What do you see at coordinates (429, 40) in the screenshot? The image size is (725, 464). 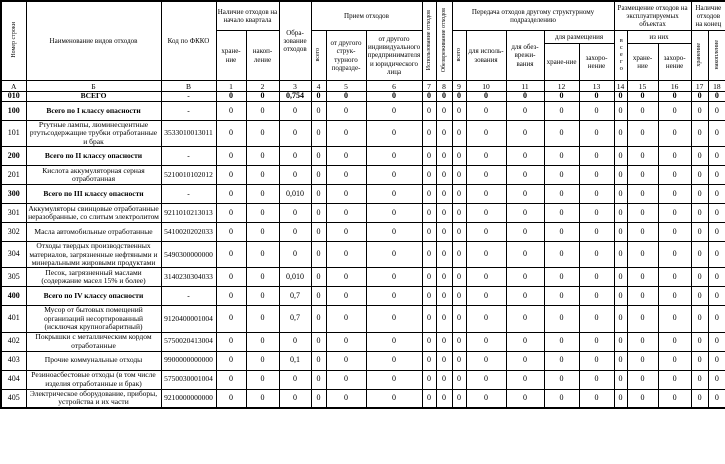 I see `header-use: Использование отходов` at bounding box center [429, 40].